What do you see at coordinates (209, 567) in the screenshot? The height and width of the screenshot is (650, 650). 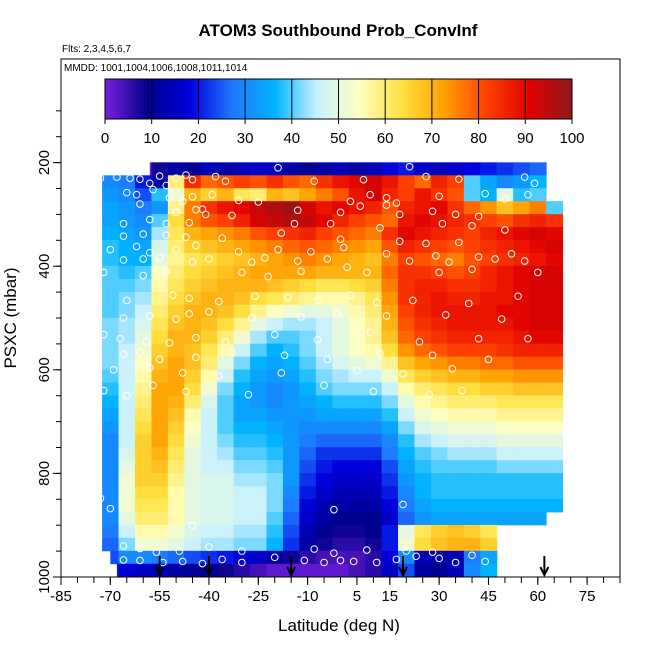 I see `flight-arrow` at bounding box center [209, 567].